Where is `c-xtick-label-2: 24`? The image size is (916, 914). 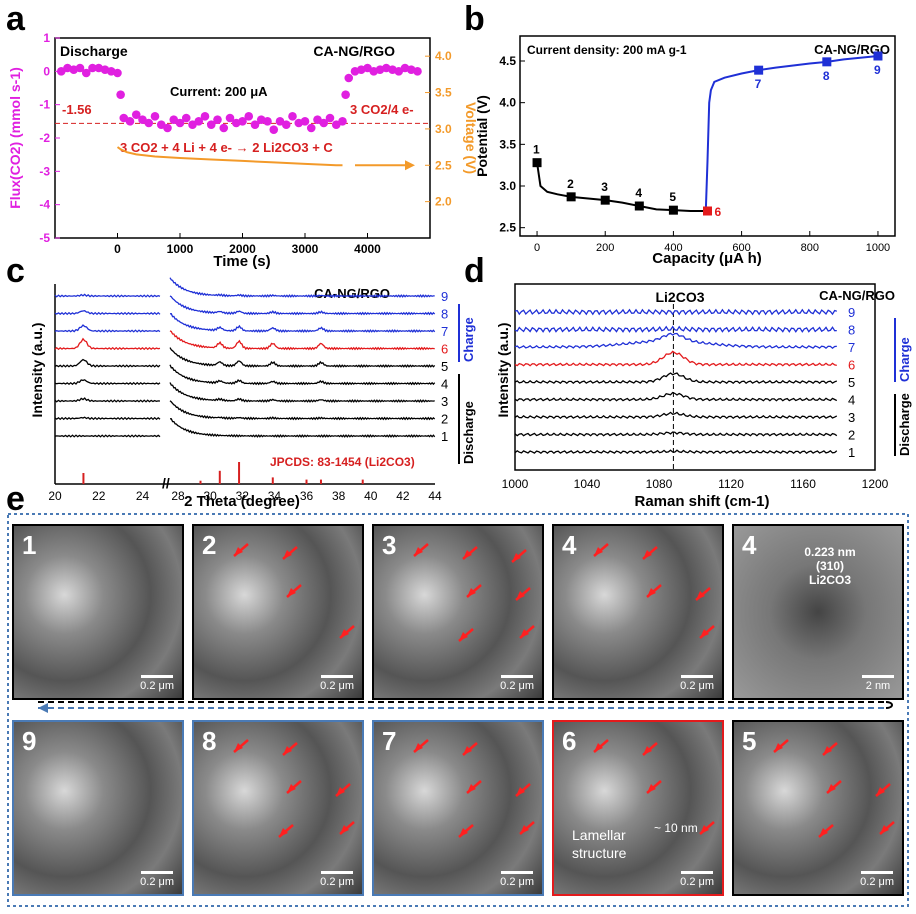 c-xtick-label-2: 24 is located at coordinates (143, 496).